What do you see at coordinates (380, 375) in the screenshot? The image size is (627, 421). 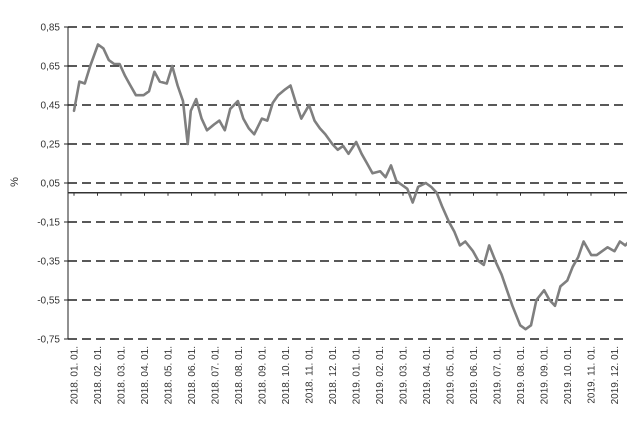 I see `x-tick-label: 2019. 02. 01.` at bounding box center [380, 375].